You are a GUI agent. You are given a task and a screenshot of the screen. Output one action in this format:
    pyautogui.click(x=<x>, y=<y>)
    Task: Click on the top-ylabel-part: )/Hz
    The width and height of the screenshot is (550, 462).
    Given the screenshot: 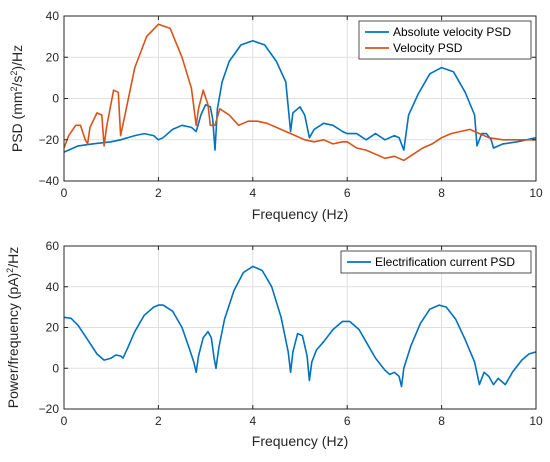 What is the action you would take?
    pyautogui.click(x=17, y=58)
    